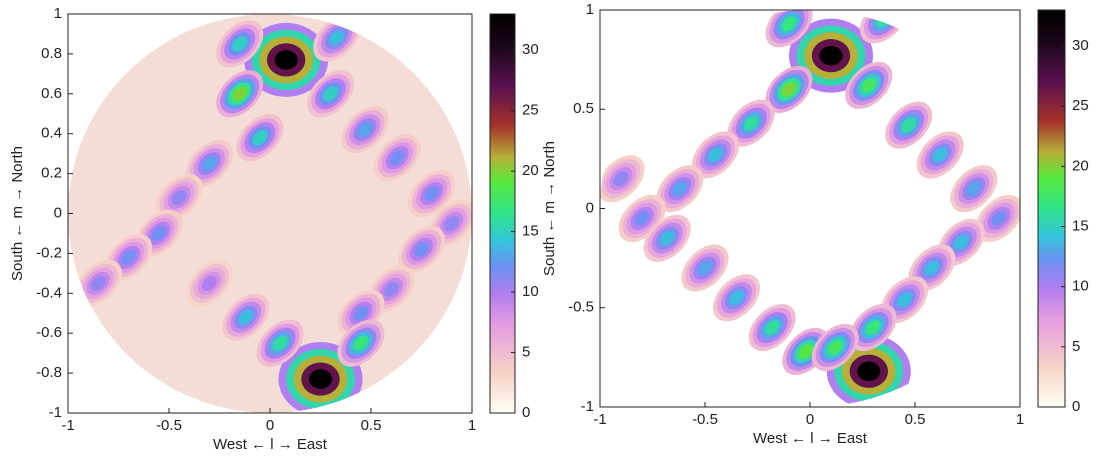 The width and height of the screenshot is (1100, 461). What do you see at coordinates (51, 93) in the screenshot?
I see `y-tick-label: 0.6` at bounding box center [51, 93].